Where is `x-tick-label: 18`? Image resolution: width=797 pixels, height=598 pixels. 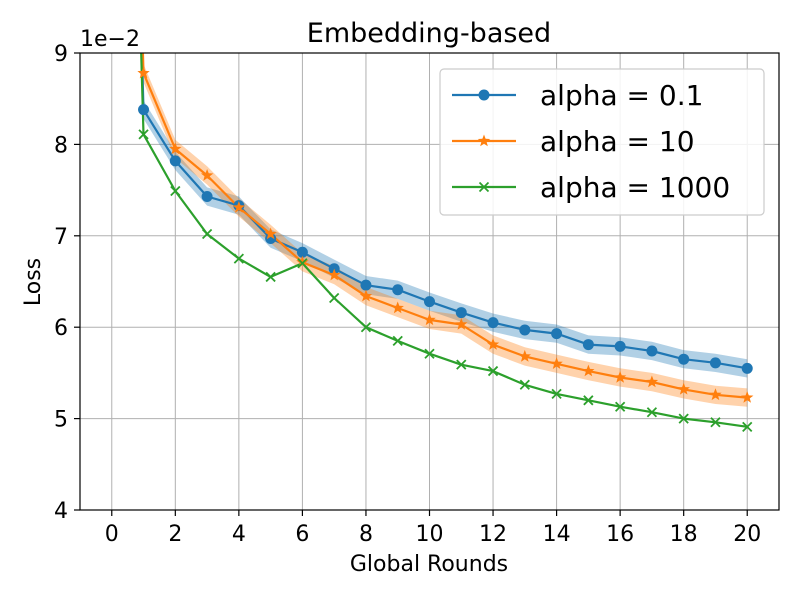
x-tick-label: 18 is located at coordinates (684, 534).